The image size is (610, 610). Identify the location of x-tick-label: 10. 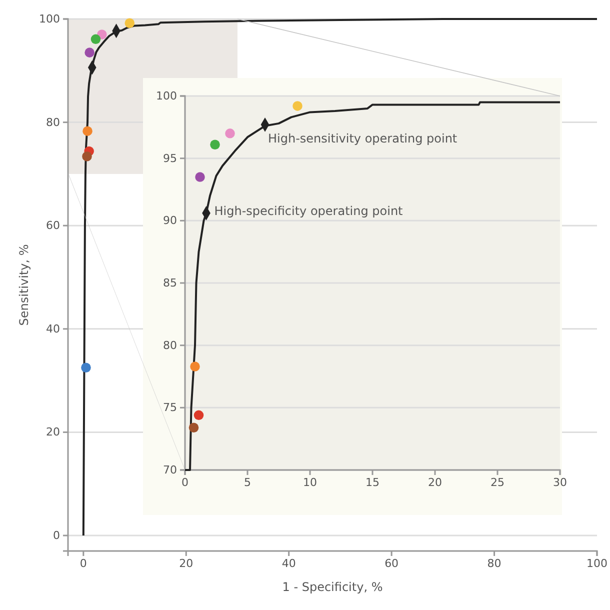
(310, 482).